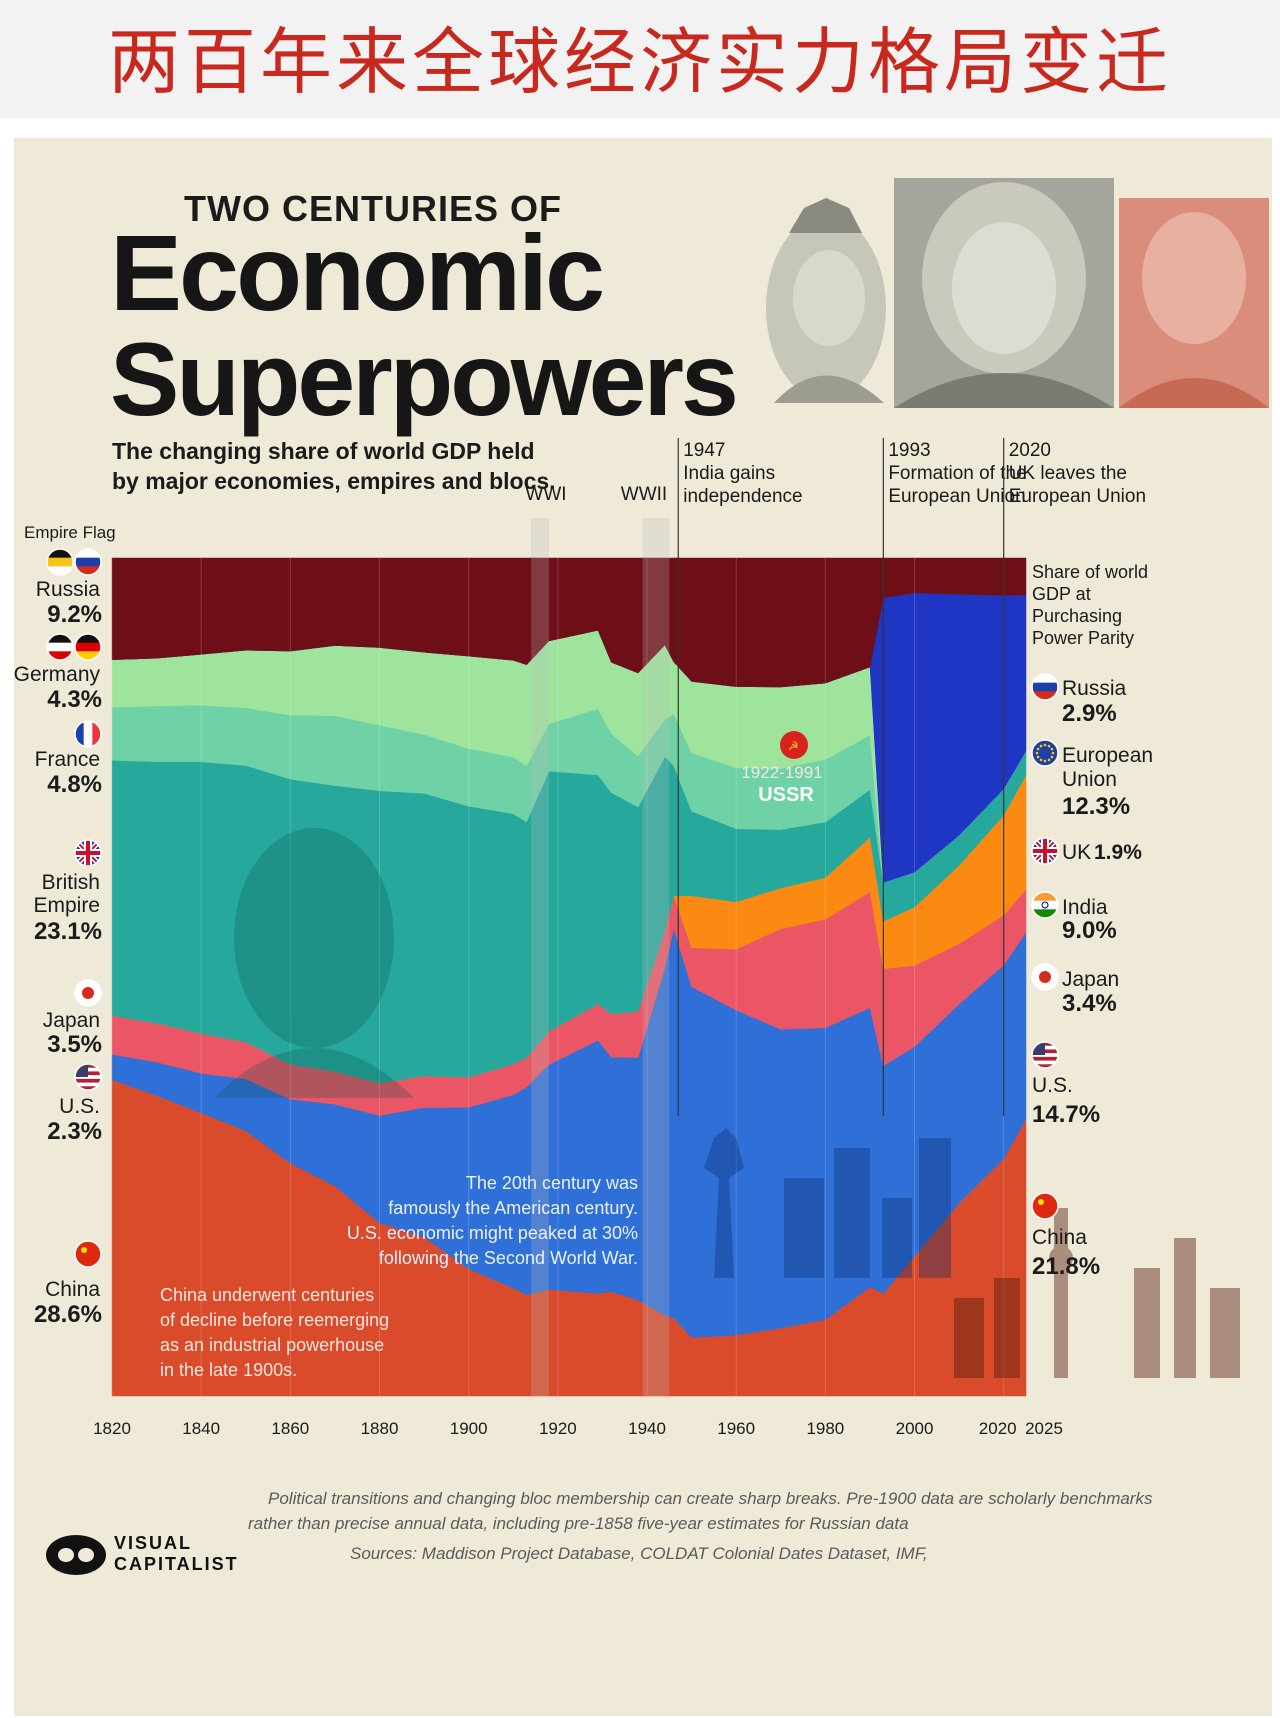 This screenshot has width=1280, height=1718. Describe the element at coordinates (1118, 852) in the screenshot. I see `right-legend-value-uk: 1.9%` at that location.